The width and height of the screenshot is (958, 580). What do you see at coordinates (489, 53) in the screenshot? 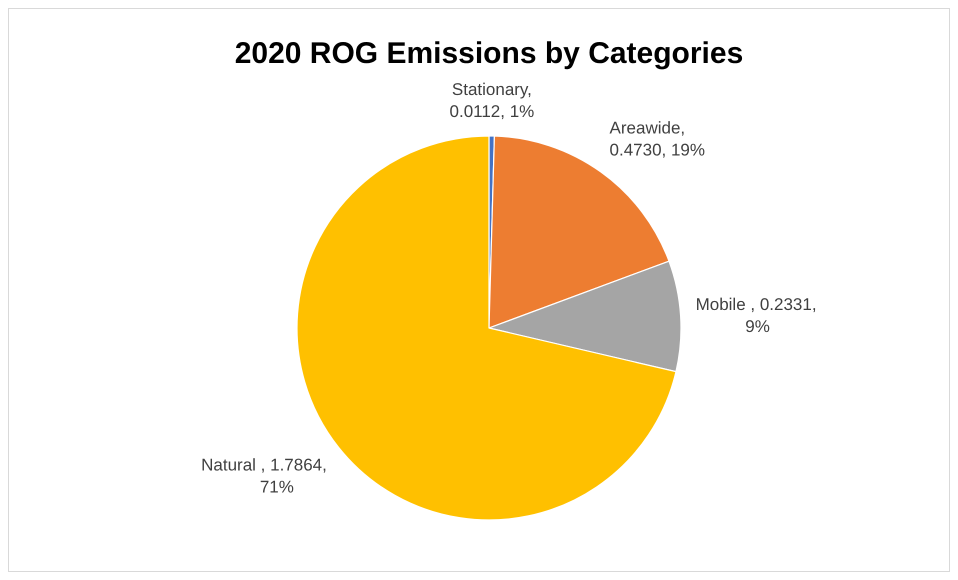
I see `chart-title: 2020 ROG Emissions by Categories` at bounding box center [489, 53].